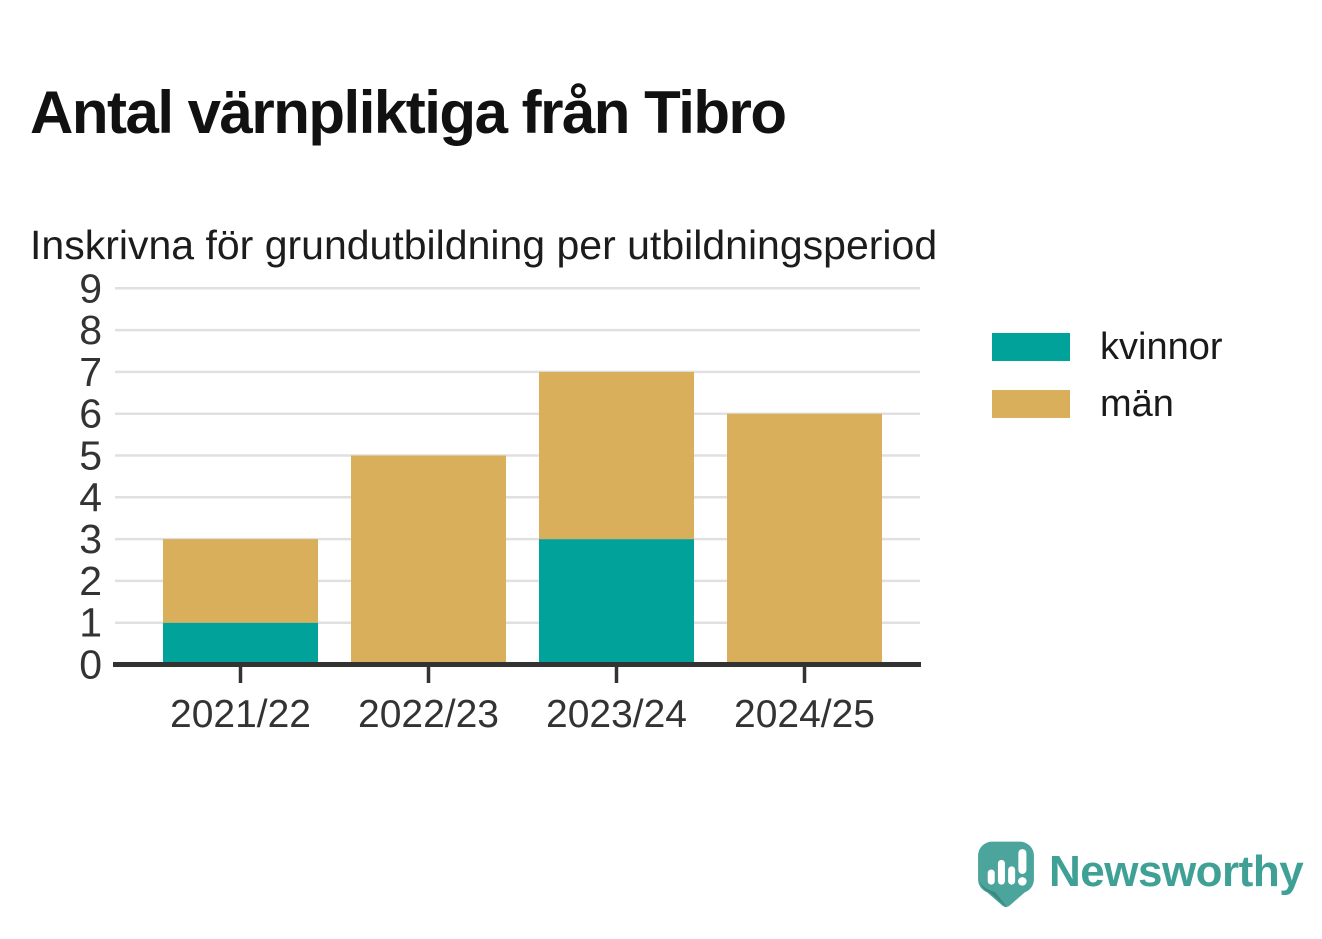  I want to click on y-tick-label: 1, so click(90, 623).